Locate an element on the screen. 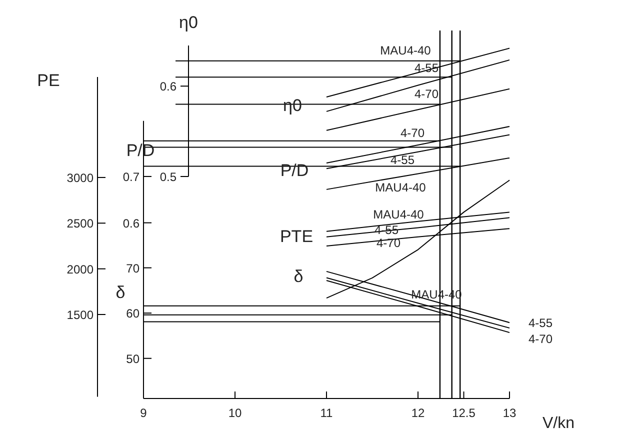 This screenshot has height=438, width=623. y3-tick-label: 70 is located at coordinates (133, 268).